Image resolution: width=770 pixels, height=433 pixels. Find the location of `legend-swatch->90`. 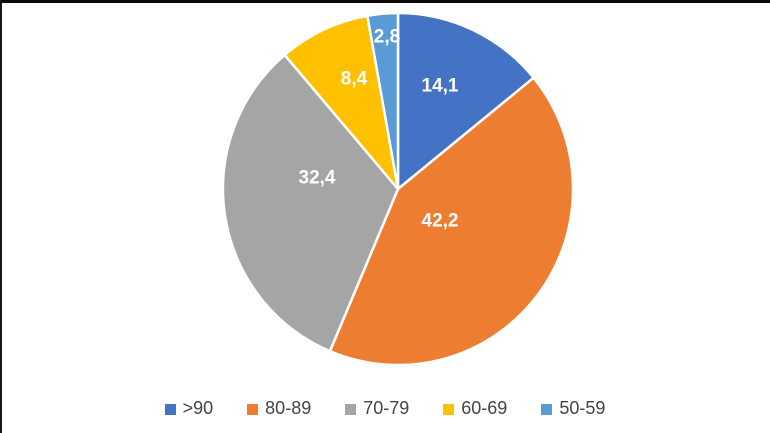

legend-swatch->90 is located at coordinates (170, 409).